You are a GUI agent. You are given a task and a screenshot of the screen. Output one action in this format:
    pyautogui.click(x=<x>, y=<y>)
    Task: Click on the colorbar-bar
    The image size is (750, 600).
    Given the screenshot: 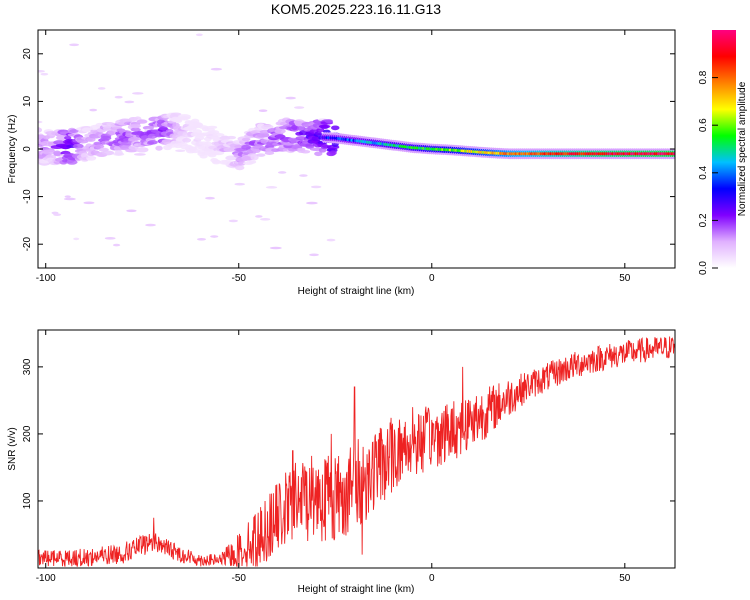 What is the action you would take?
    pyautogui.click(x=724, y=149)
    